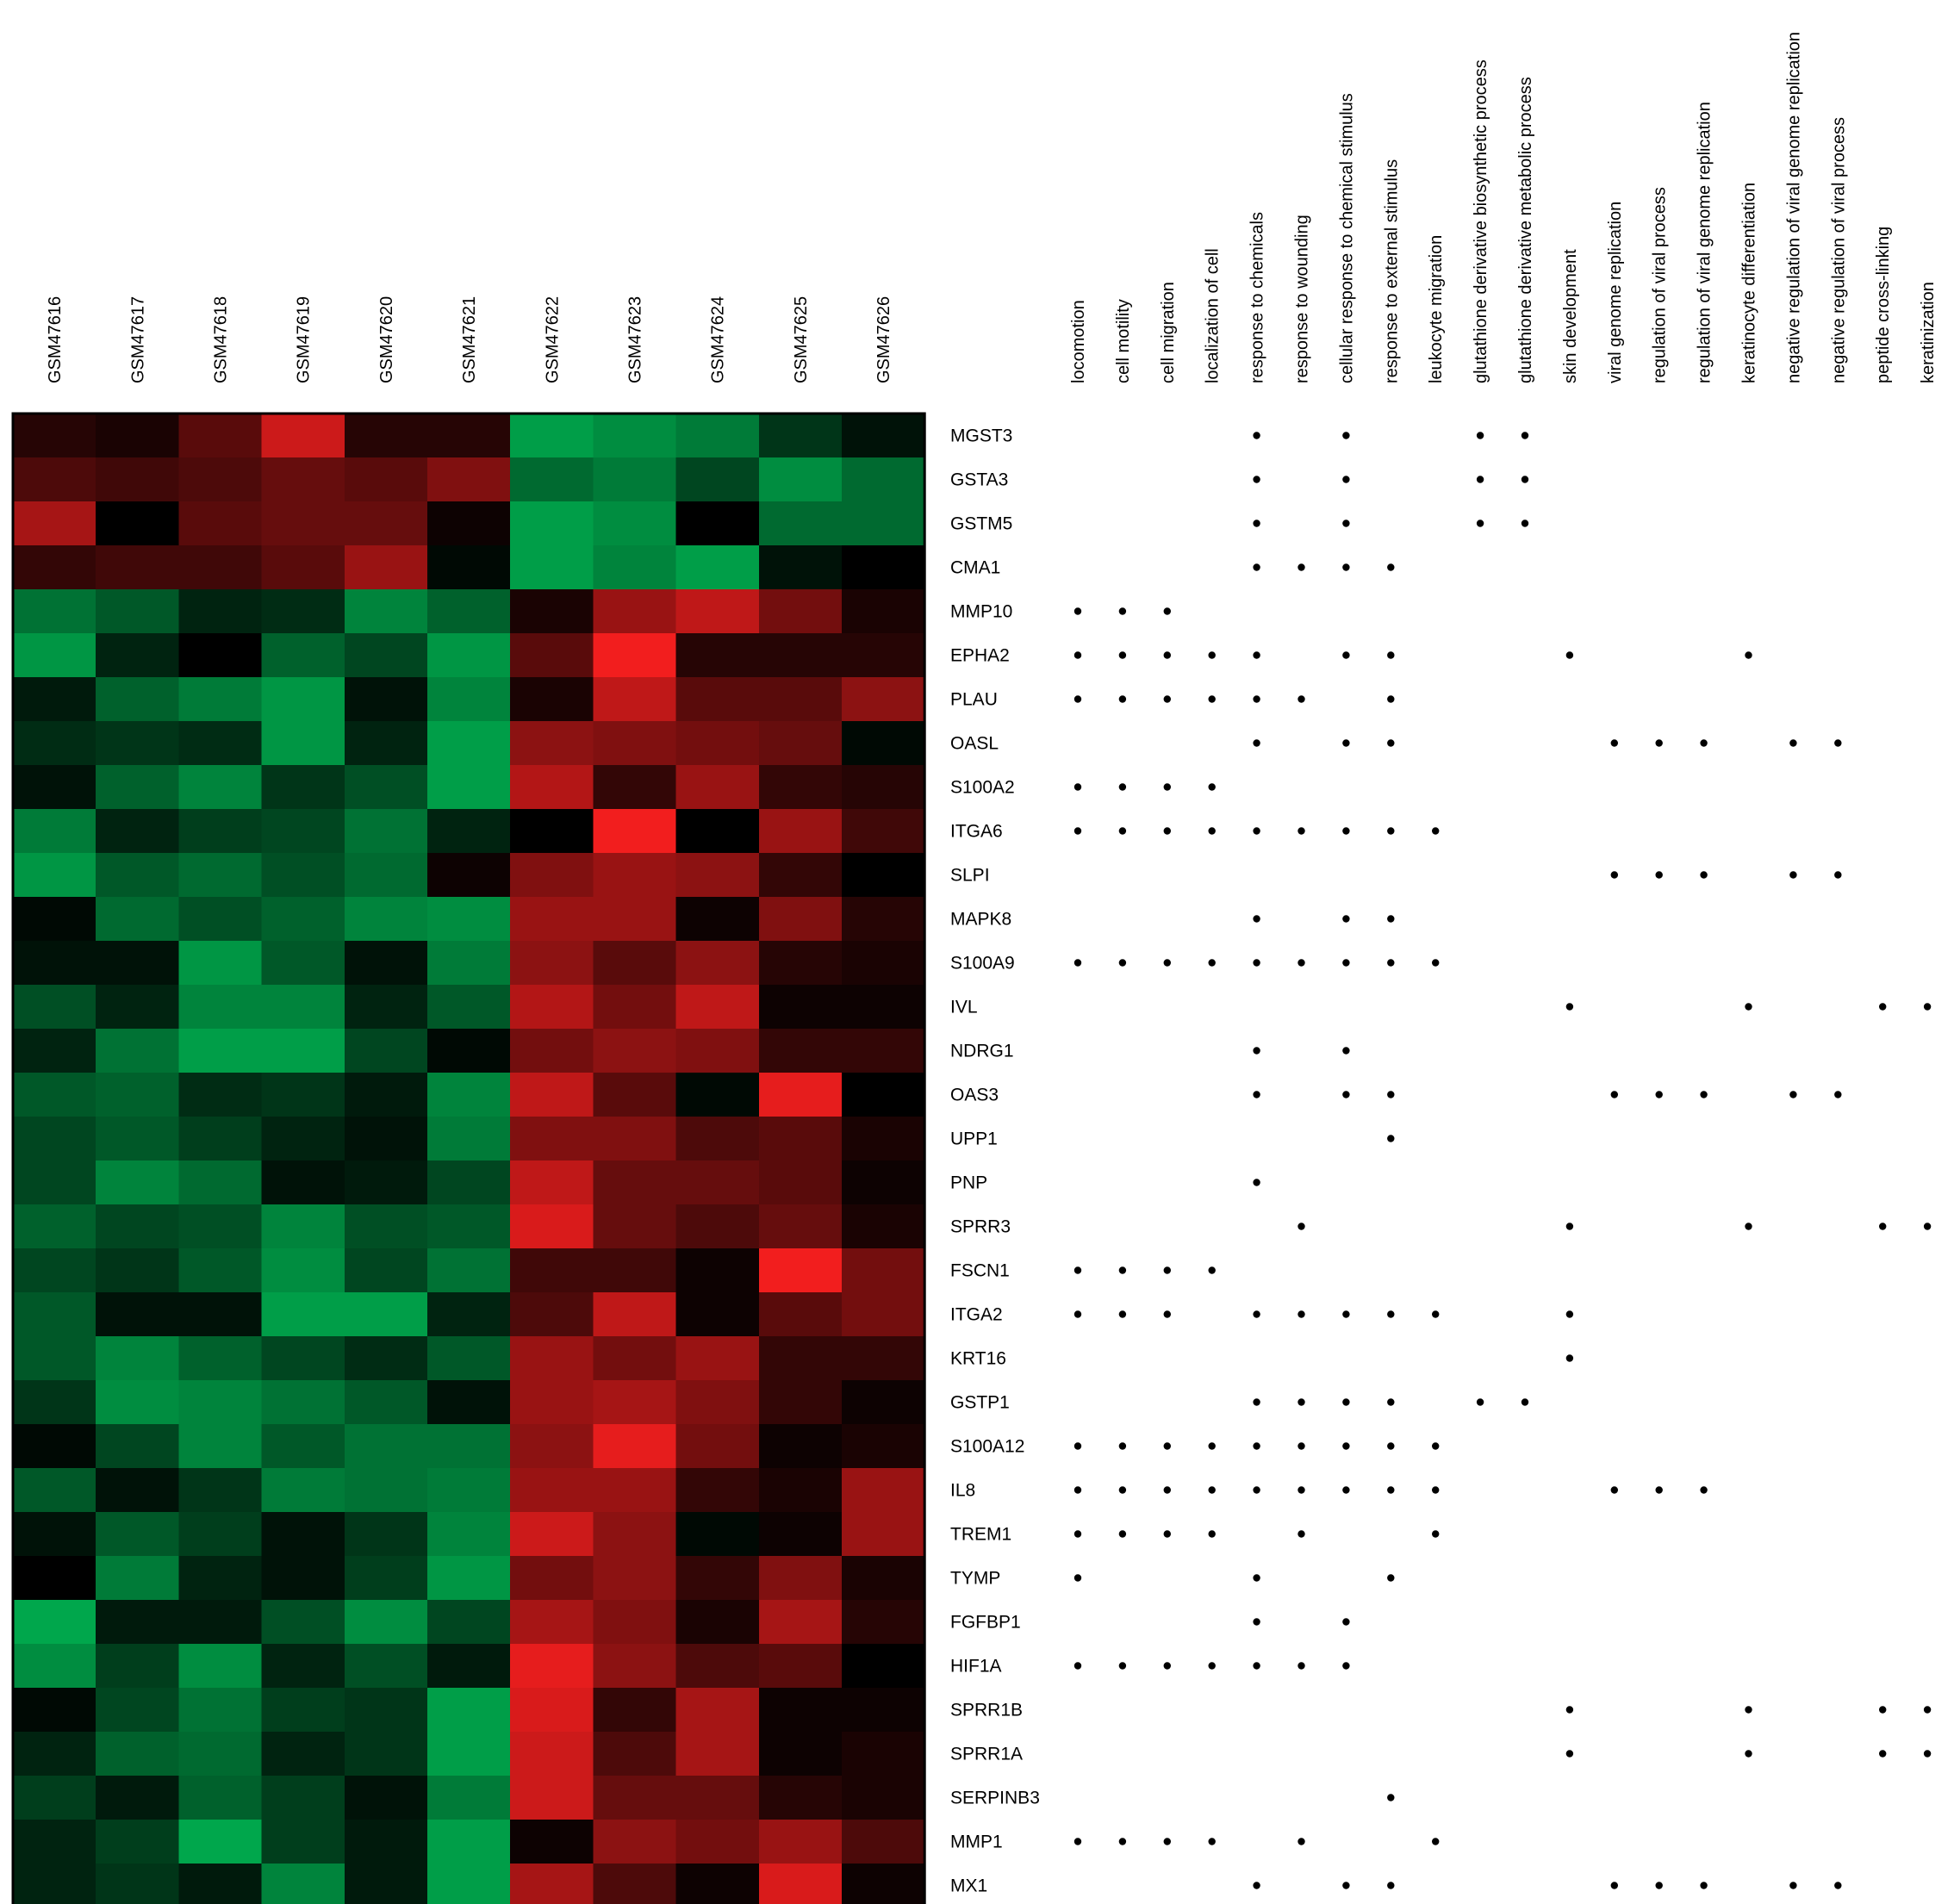 The height and width of the screenshot is (1904, 1954). What do you see at coordinates (1525, 230) in the screenshot?
I see `go-term-label: glutathione derivative metabolic process` at bounding box center [1525, 230].